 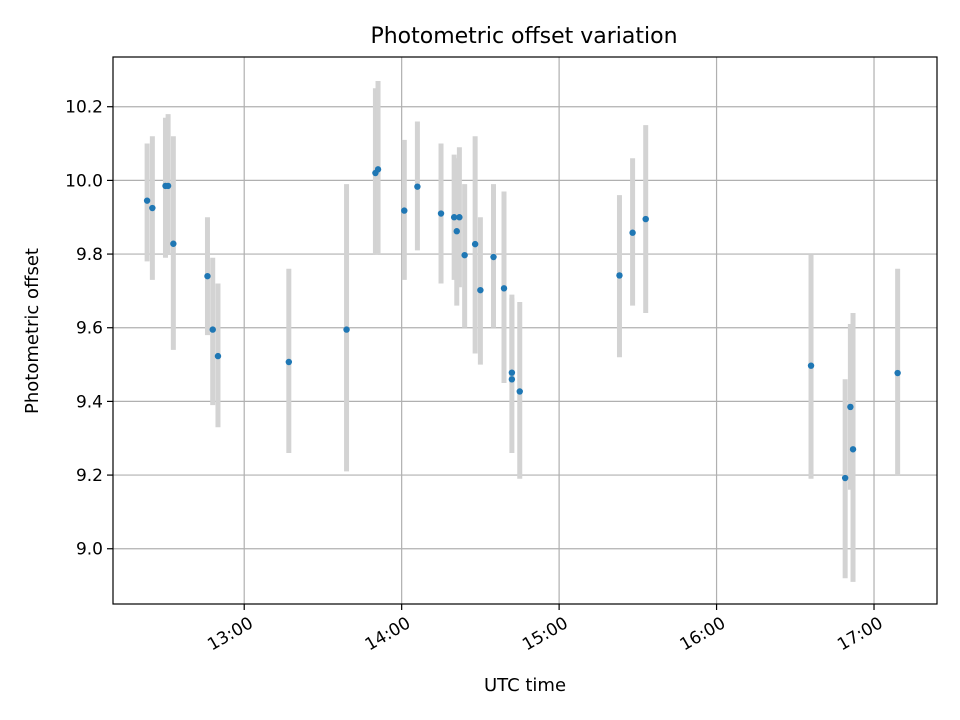 What do you see at coordinates (32, 331) in the screenshot?
I see `y-axis-label: Photometric offset` at bounding box center [32, 331].